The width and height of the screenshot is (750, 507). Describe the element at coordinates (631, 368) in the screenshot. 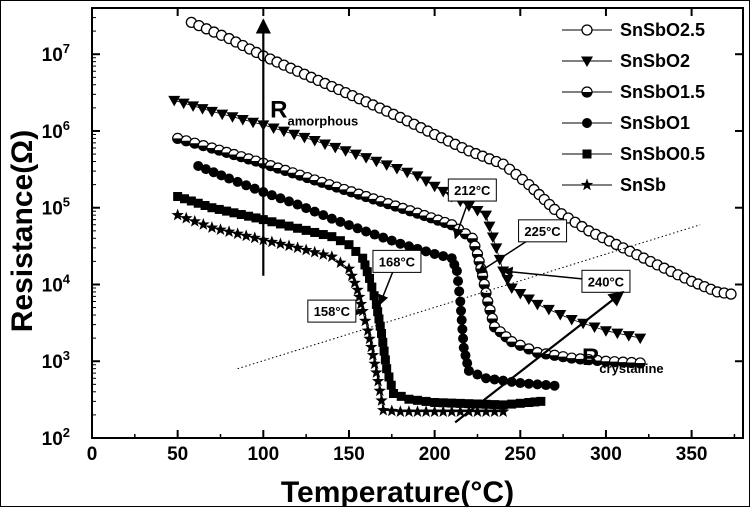

I see `r-crystalline-sub: crystalline` at that location.